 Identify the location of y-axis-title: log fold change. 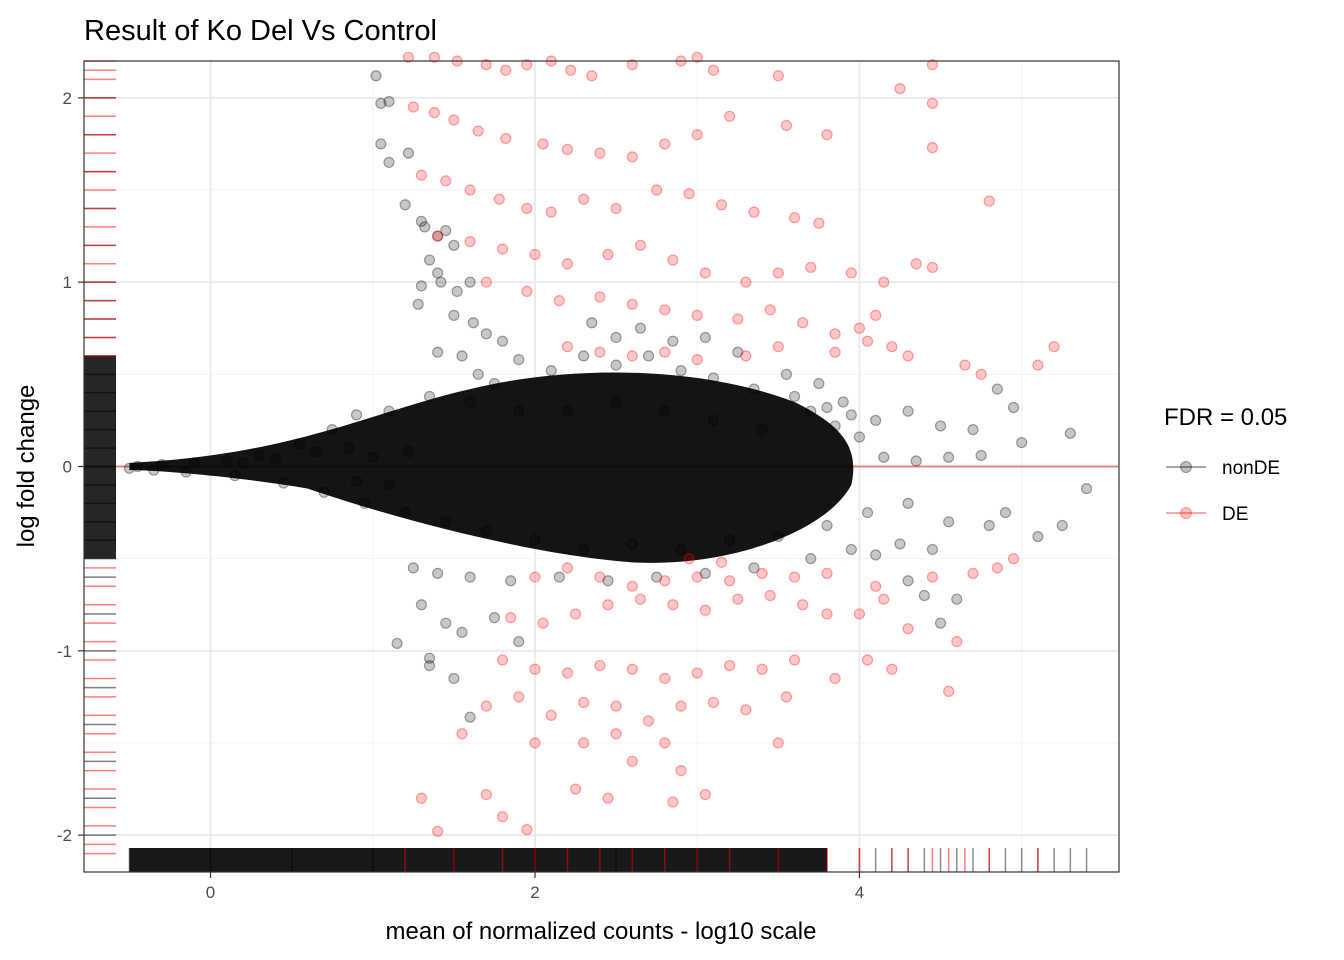
(26, 466).